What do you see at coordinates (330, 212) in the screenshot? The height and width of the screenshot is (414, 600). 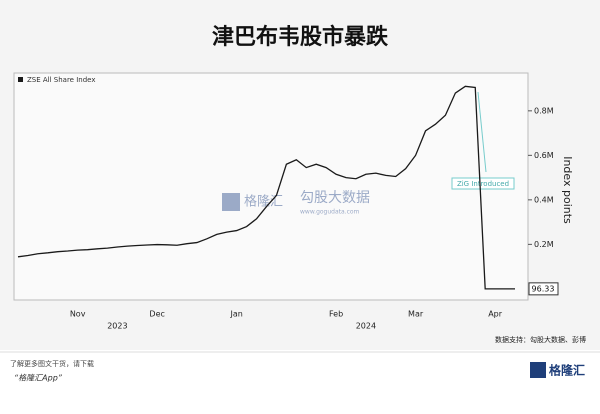 I see `watermark-url: www.gogudata.com` at bounding box center [330, 212].